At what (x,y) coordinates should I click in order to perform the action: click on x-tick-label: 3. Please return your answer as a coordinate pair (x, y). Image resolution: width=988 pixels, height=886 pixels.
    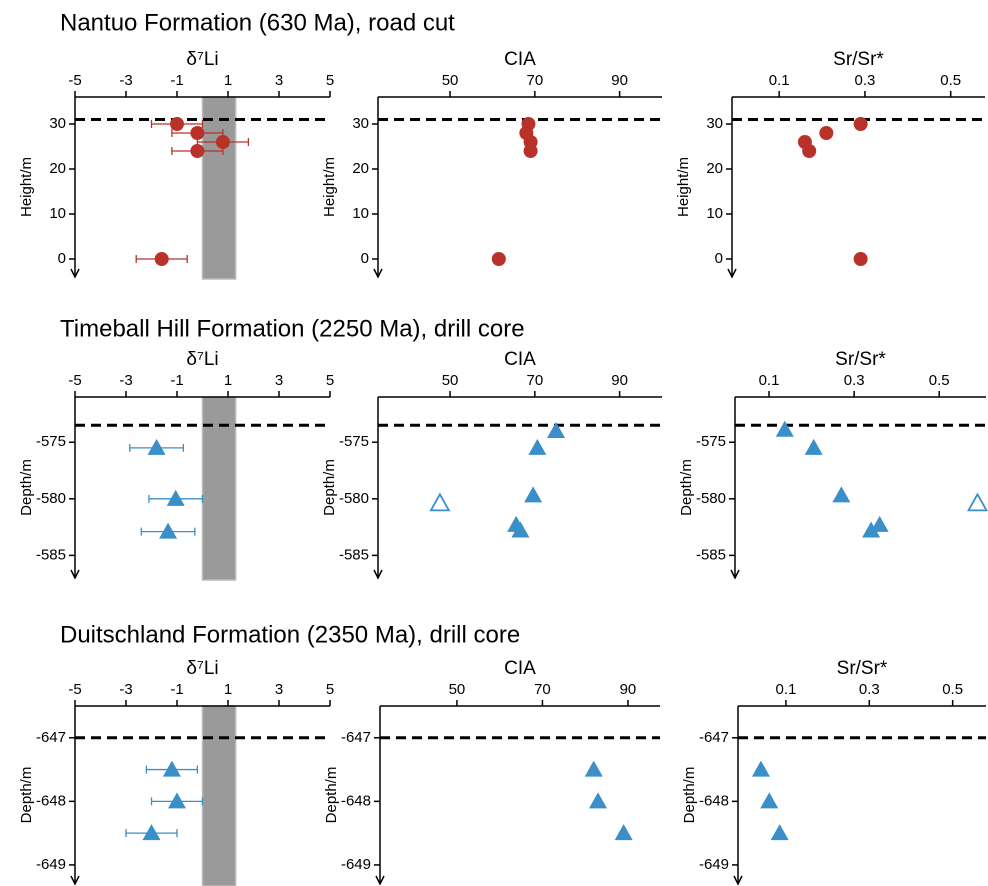
    Looking at the image, I should click on (279, 380).